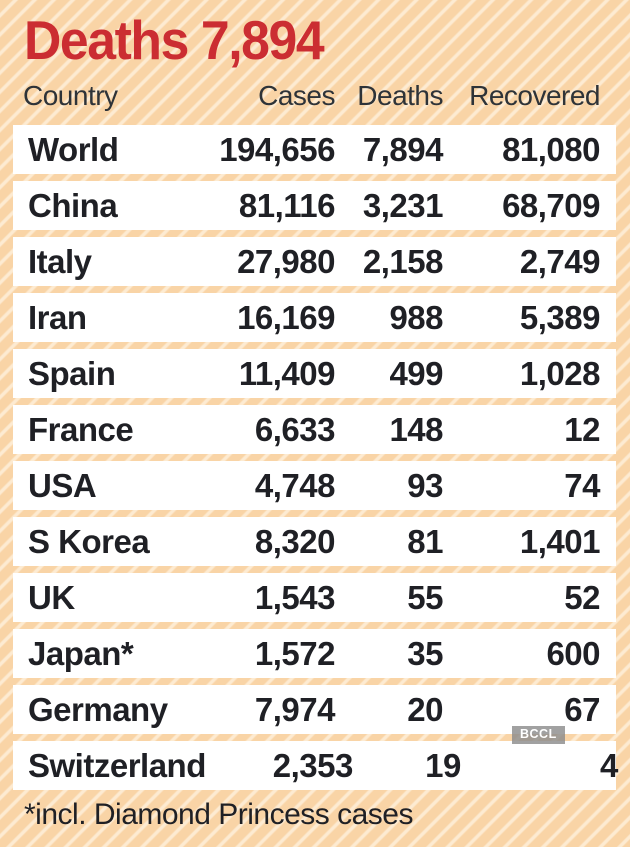  Describe the element at coordinates (81, 429) in the screenshot. I see `country-cell: France` at that location.